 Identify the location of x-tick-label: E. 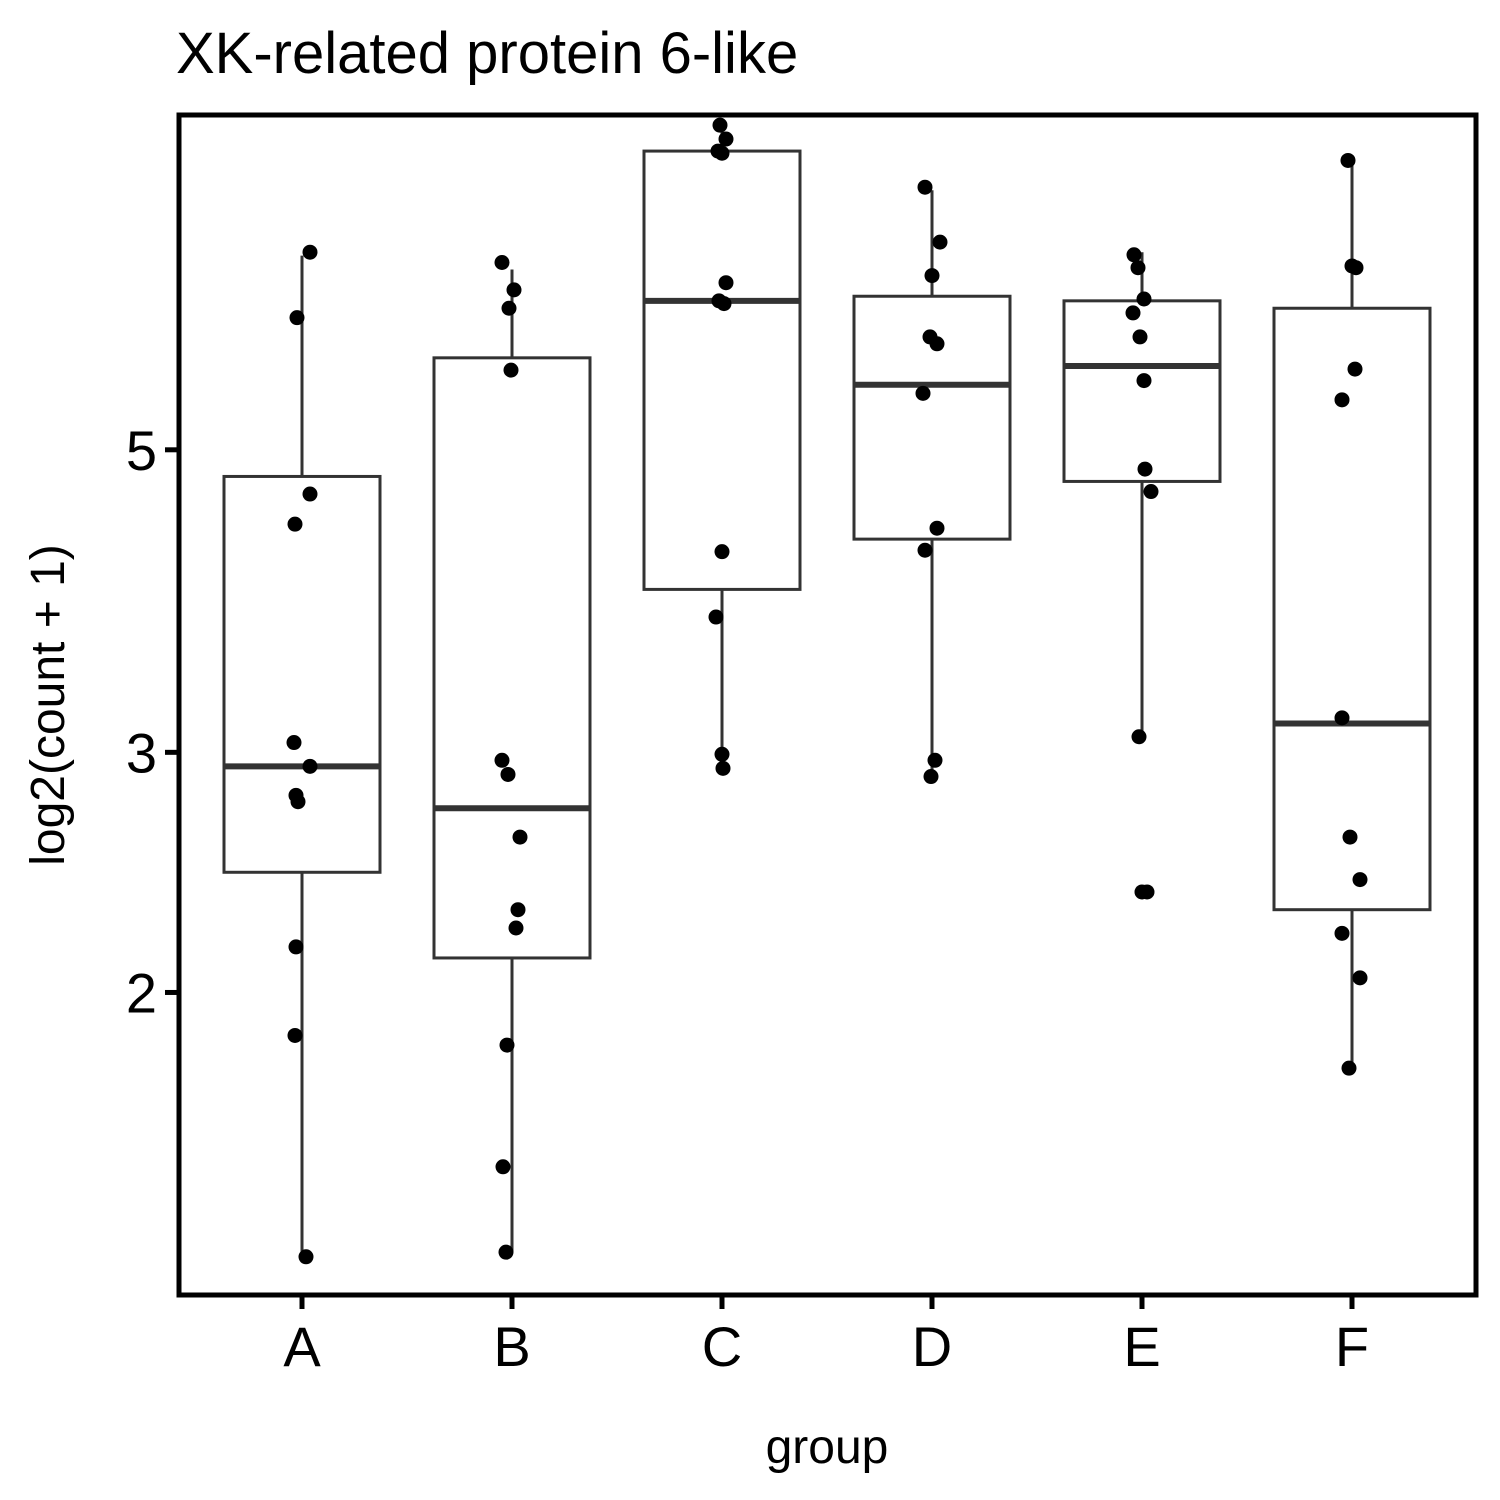
(1141, 1346).